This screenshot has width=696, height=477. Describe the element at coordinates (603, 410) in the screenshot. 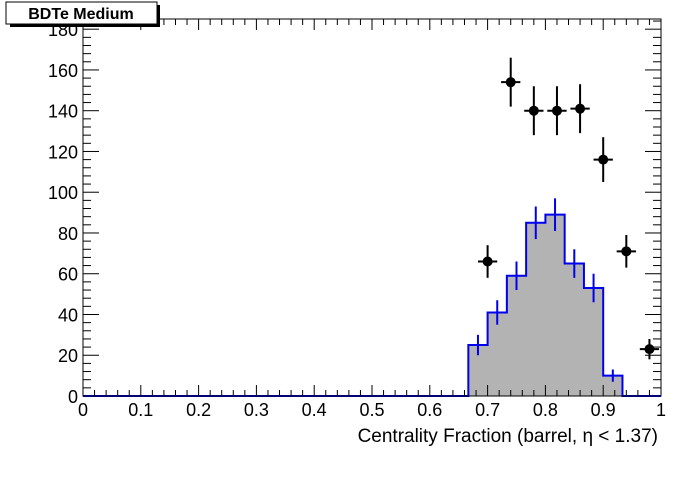

I see `x-tick-label: 0.9` at that location.